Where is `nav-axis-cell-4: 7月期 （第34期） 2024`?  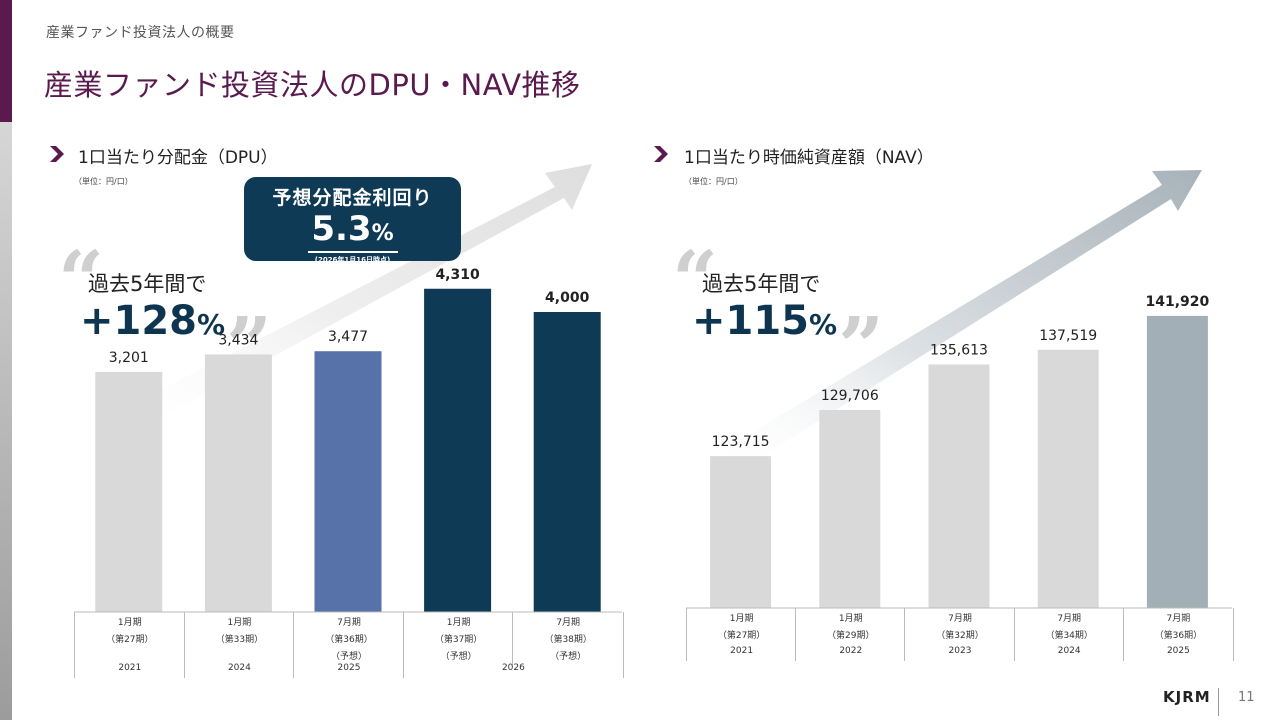
nav-axis-cell-4: 7月期 （第34期） 2024 is located at coordinates (1068, 634).